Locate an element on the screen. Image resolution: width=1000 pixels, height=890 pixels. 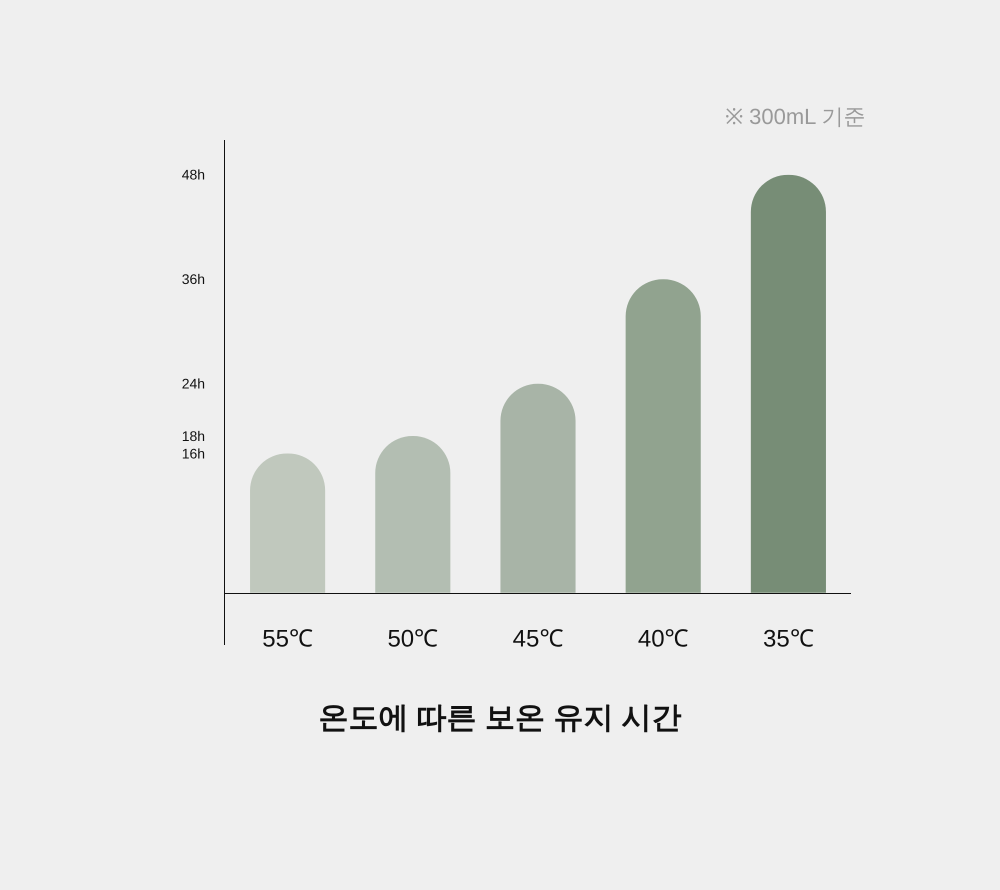
y-tick-label: 16h is located at coordinates (194, 453).